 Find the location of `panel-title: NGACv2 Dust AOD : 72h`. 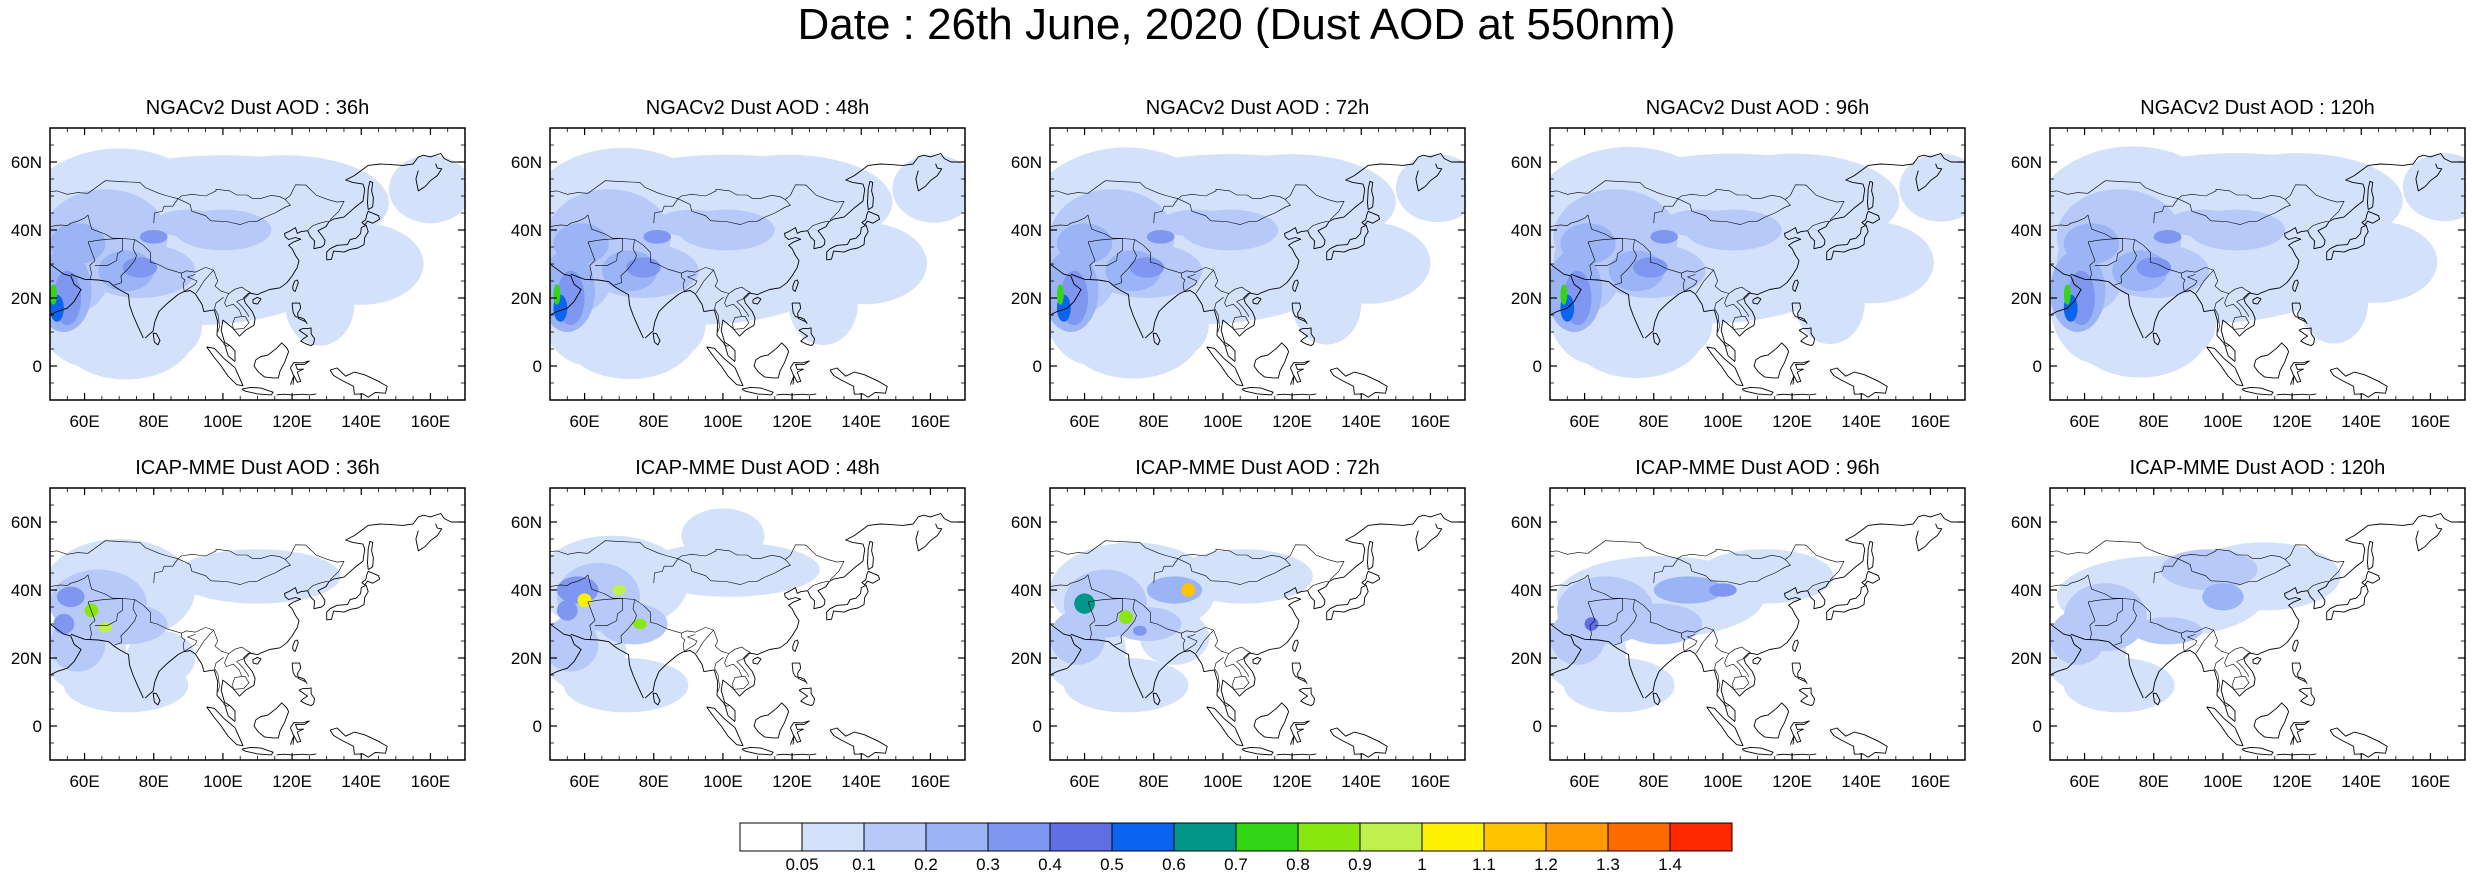

panel-title: NGACv2 Dust AOD : 72h is located at coordinates (1257, 108).